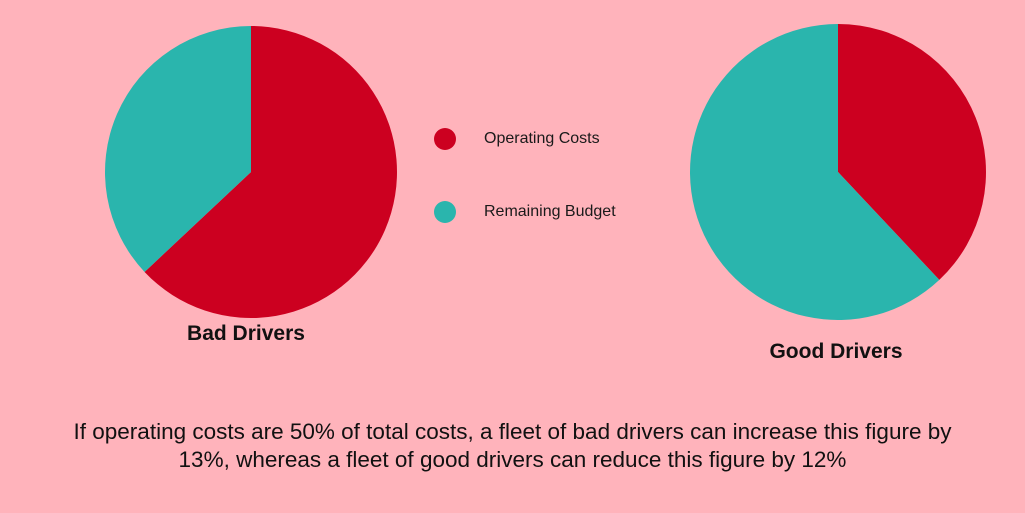 Image resolution: width=1025 pixels, height=513 pixels. I want to click on good-drivers-title: Good Drivers, so click(836, 351).